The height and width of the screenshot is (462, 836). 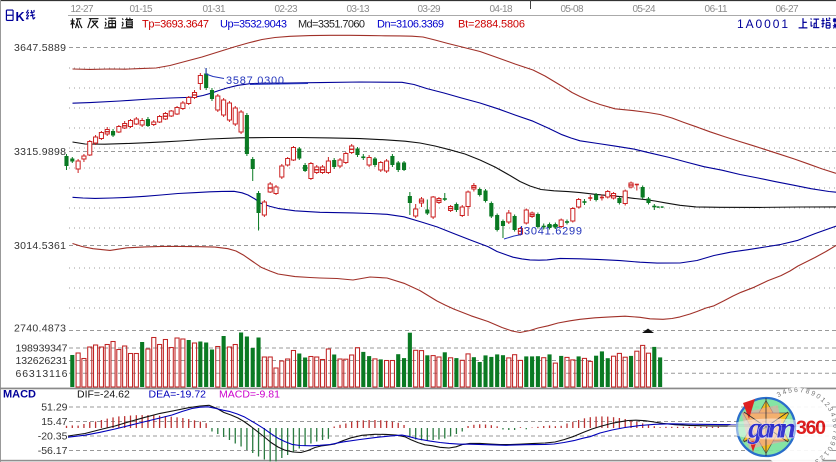 I want to click on svg-text: K, so click(x=20, y=17).